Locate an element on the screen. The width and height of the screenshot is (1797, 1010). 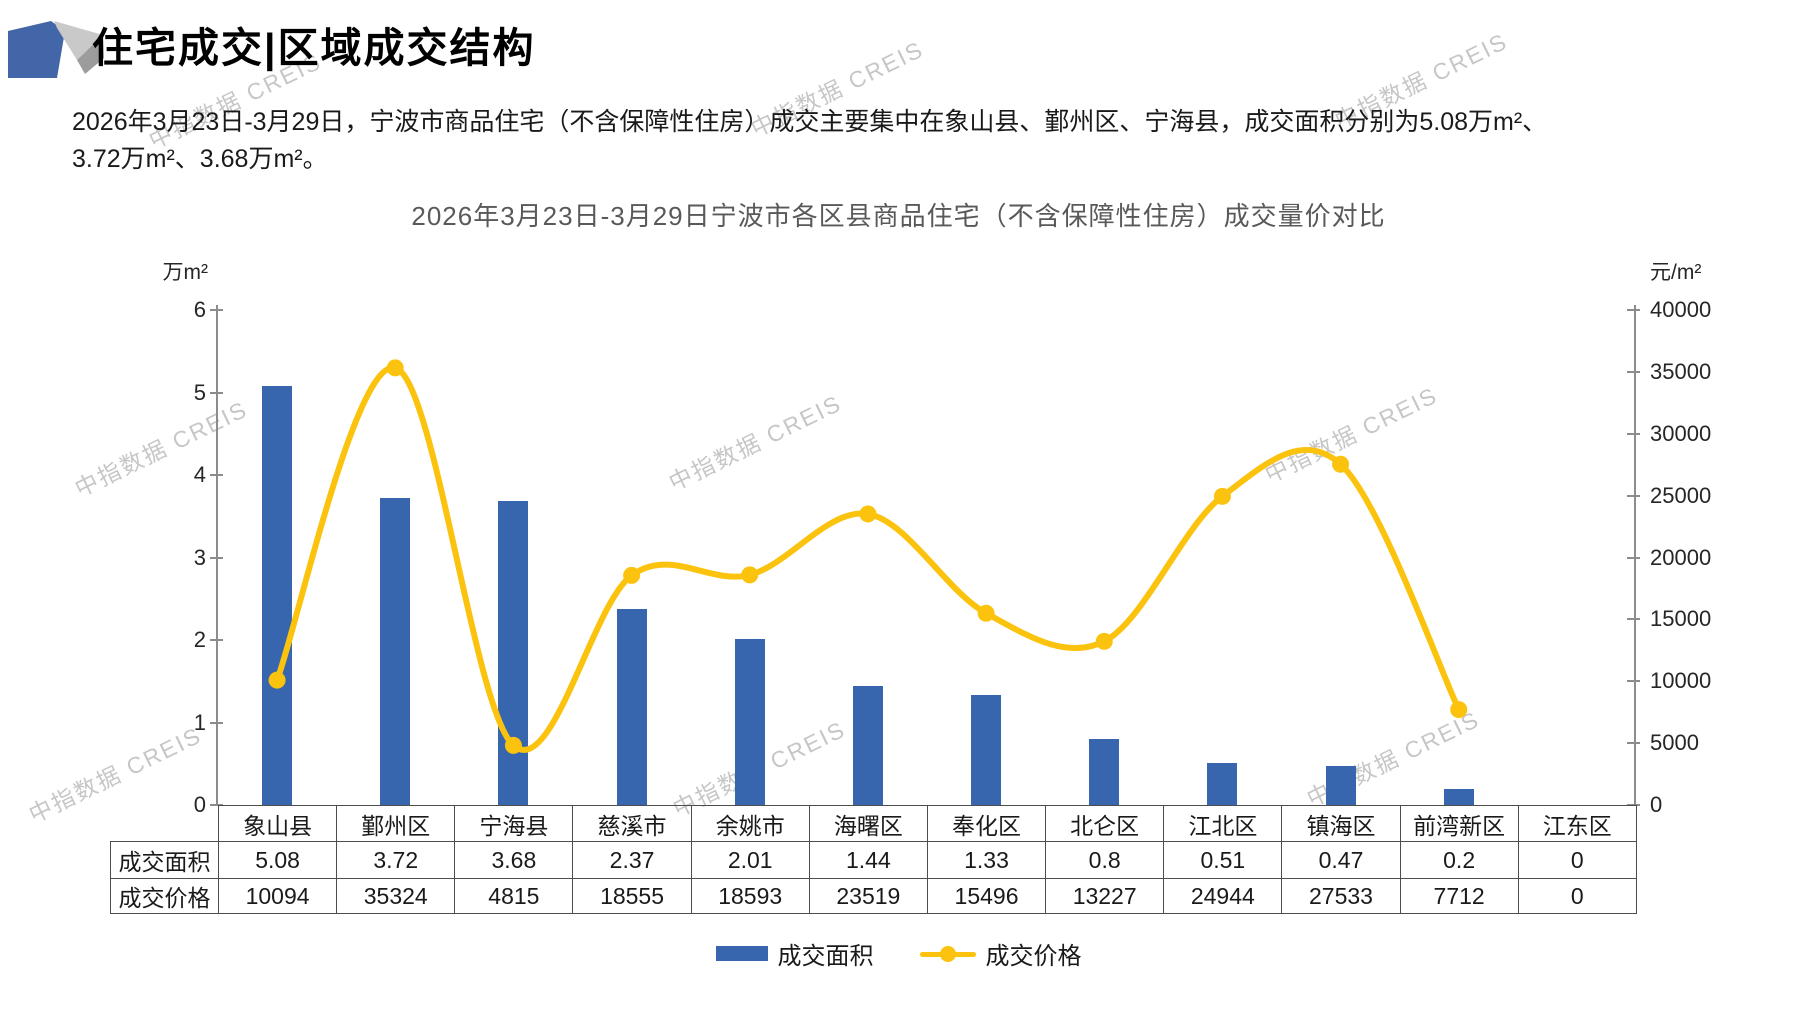
right-axis-tick-label: 5000 is located at coordinates (1674, 743).